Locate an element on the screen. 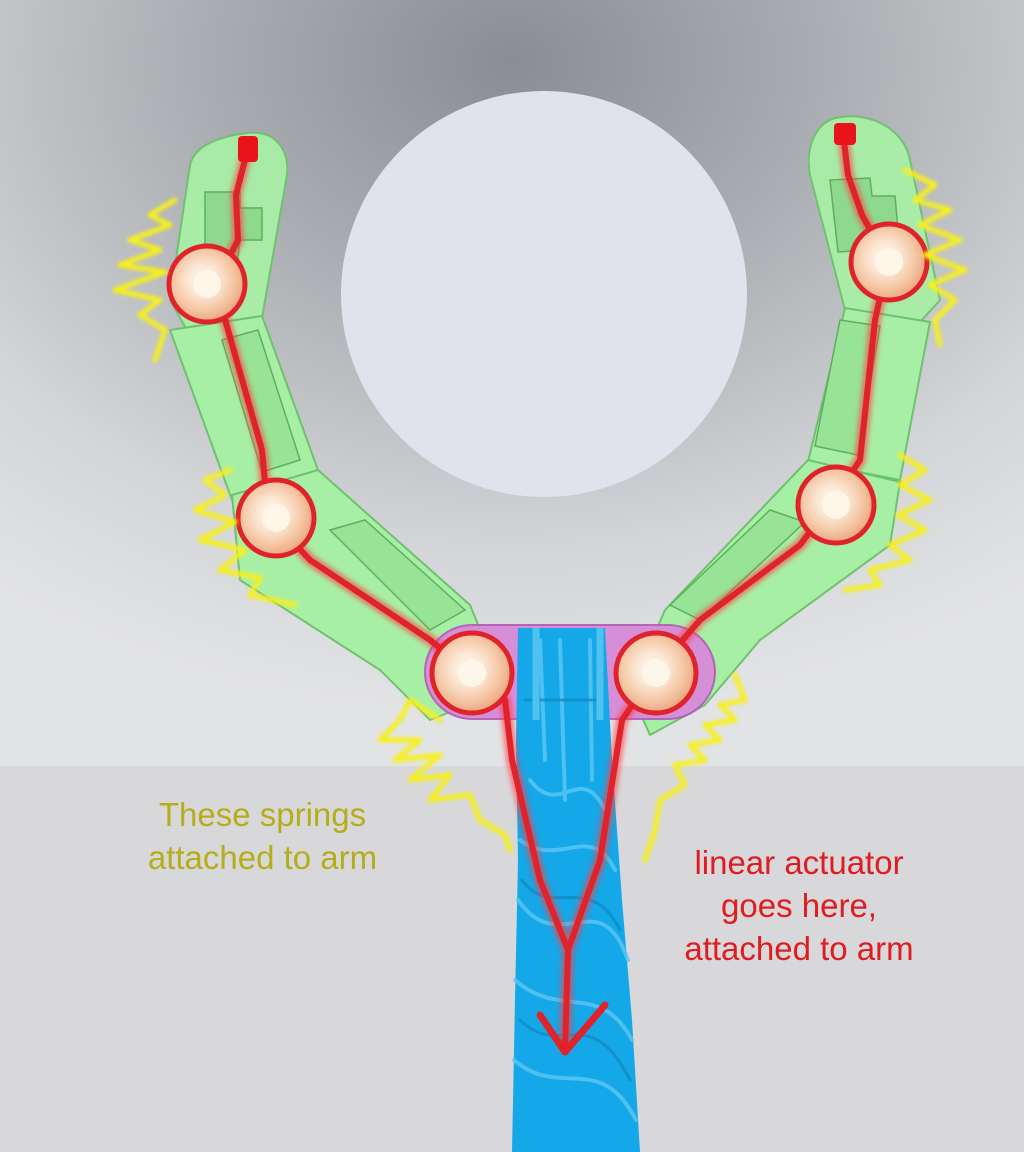 This screenshot has height=1152, width=1024. springs-annotation-line: These springs is located at coordinates (262, 814).